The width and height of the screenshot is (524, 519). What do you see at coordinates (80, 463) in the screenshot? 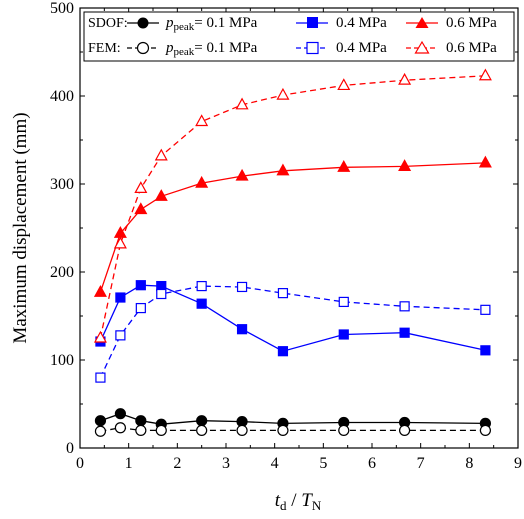
I see `x-tick-label: 0` at bounding box center [80, 463].